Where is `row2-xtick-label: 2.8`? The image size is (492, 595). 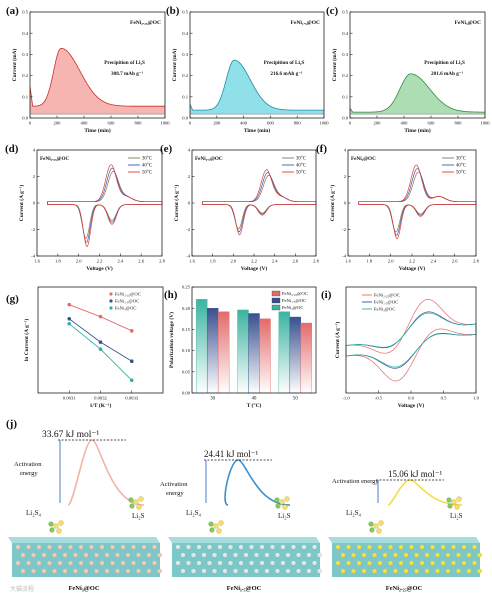
row2-xtick-label: 2.8 is located at coordinates (316, 261).